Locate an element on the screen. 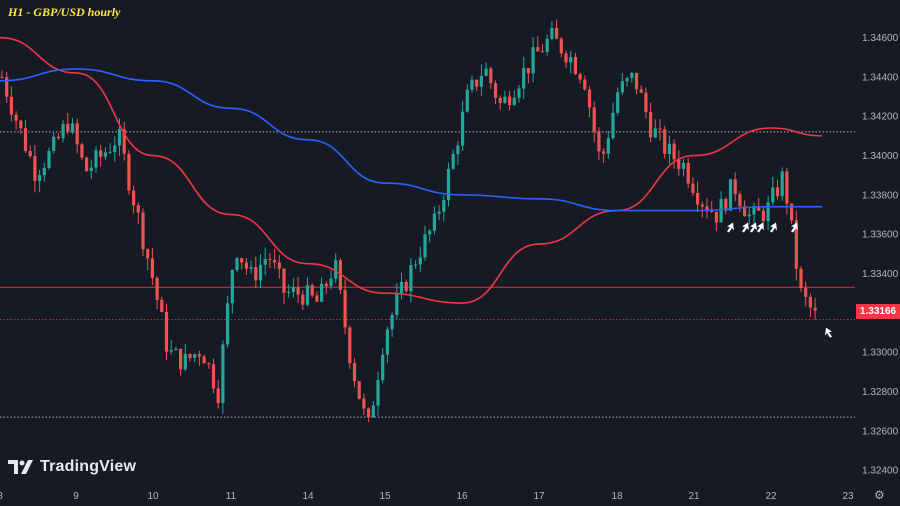 The image size is (900, 506). tradingview-logo: TradingView is located at coordinates (72, 467).